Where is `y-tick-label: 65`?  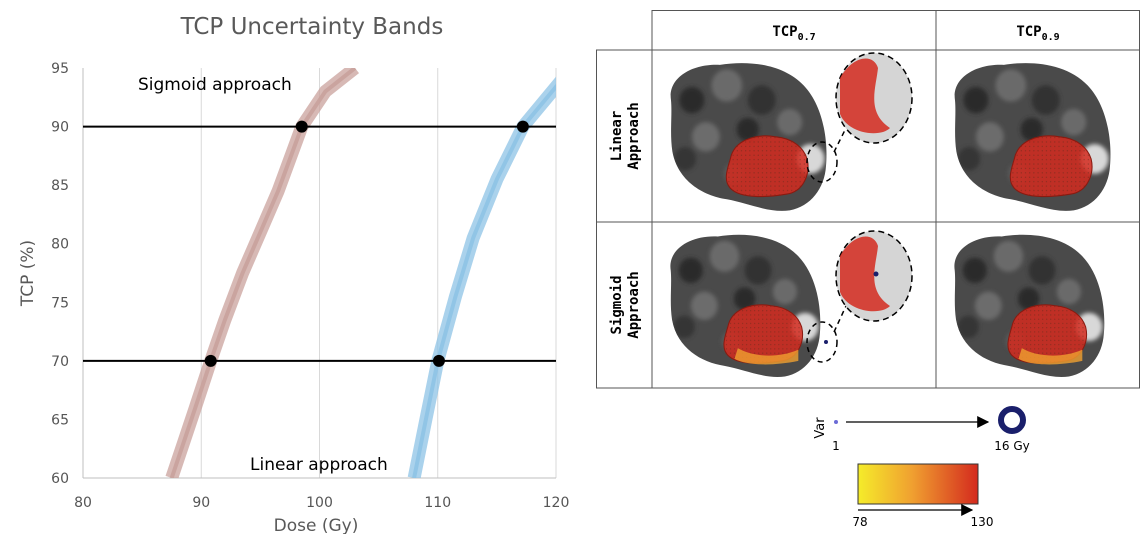 y-tick-label: 65 is located at coordinates (60, 420).